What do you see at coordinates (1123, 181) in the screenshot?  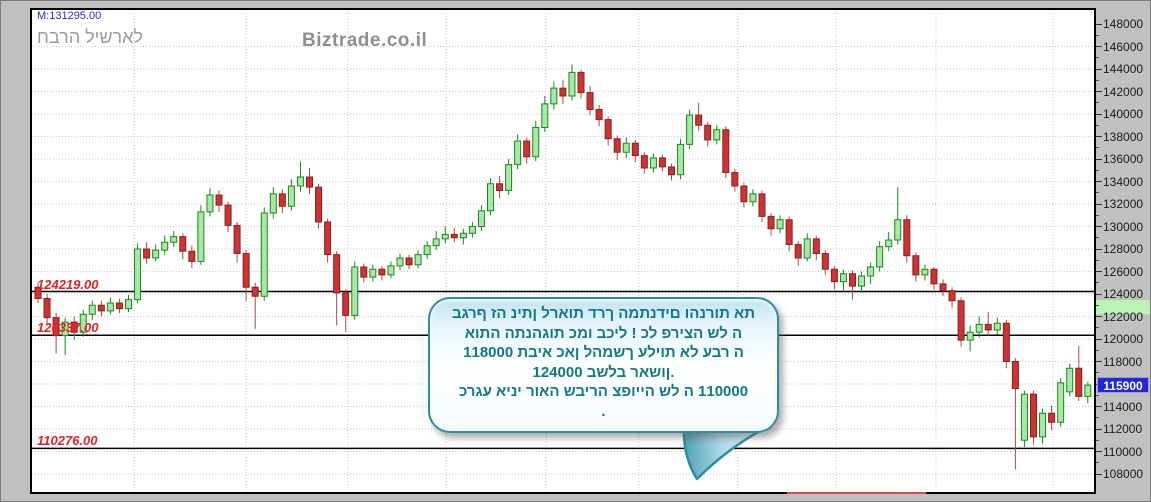 I see `axis-tick-label: 134000` at bounding box center [1123, 181].